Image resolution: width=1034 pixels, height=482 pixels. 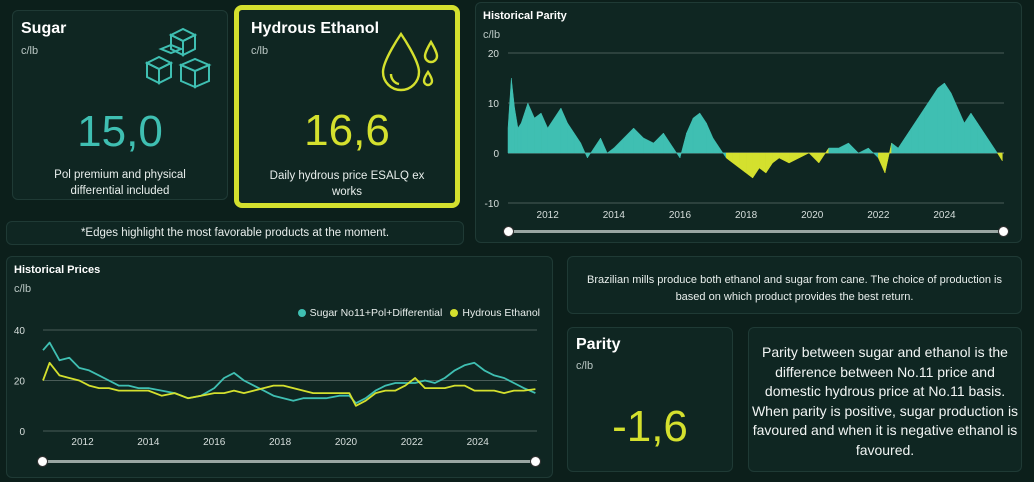 What do you see at coordinates (492, 35) in the screenshot?
I see `parity-chart-unit: c/lb` at bounding box center [492, 35].